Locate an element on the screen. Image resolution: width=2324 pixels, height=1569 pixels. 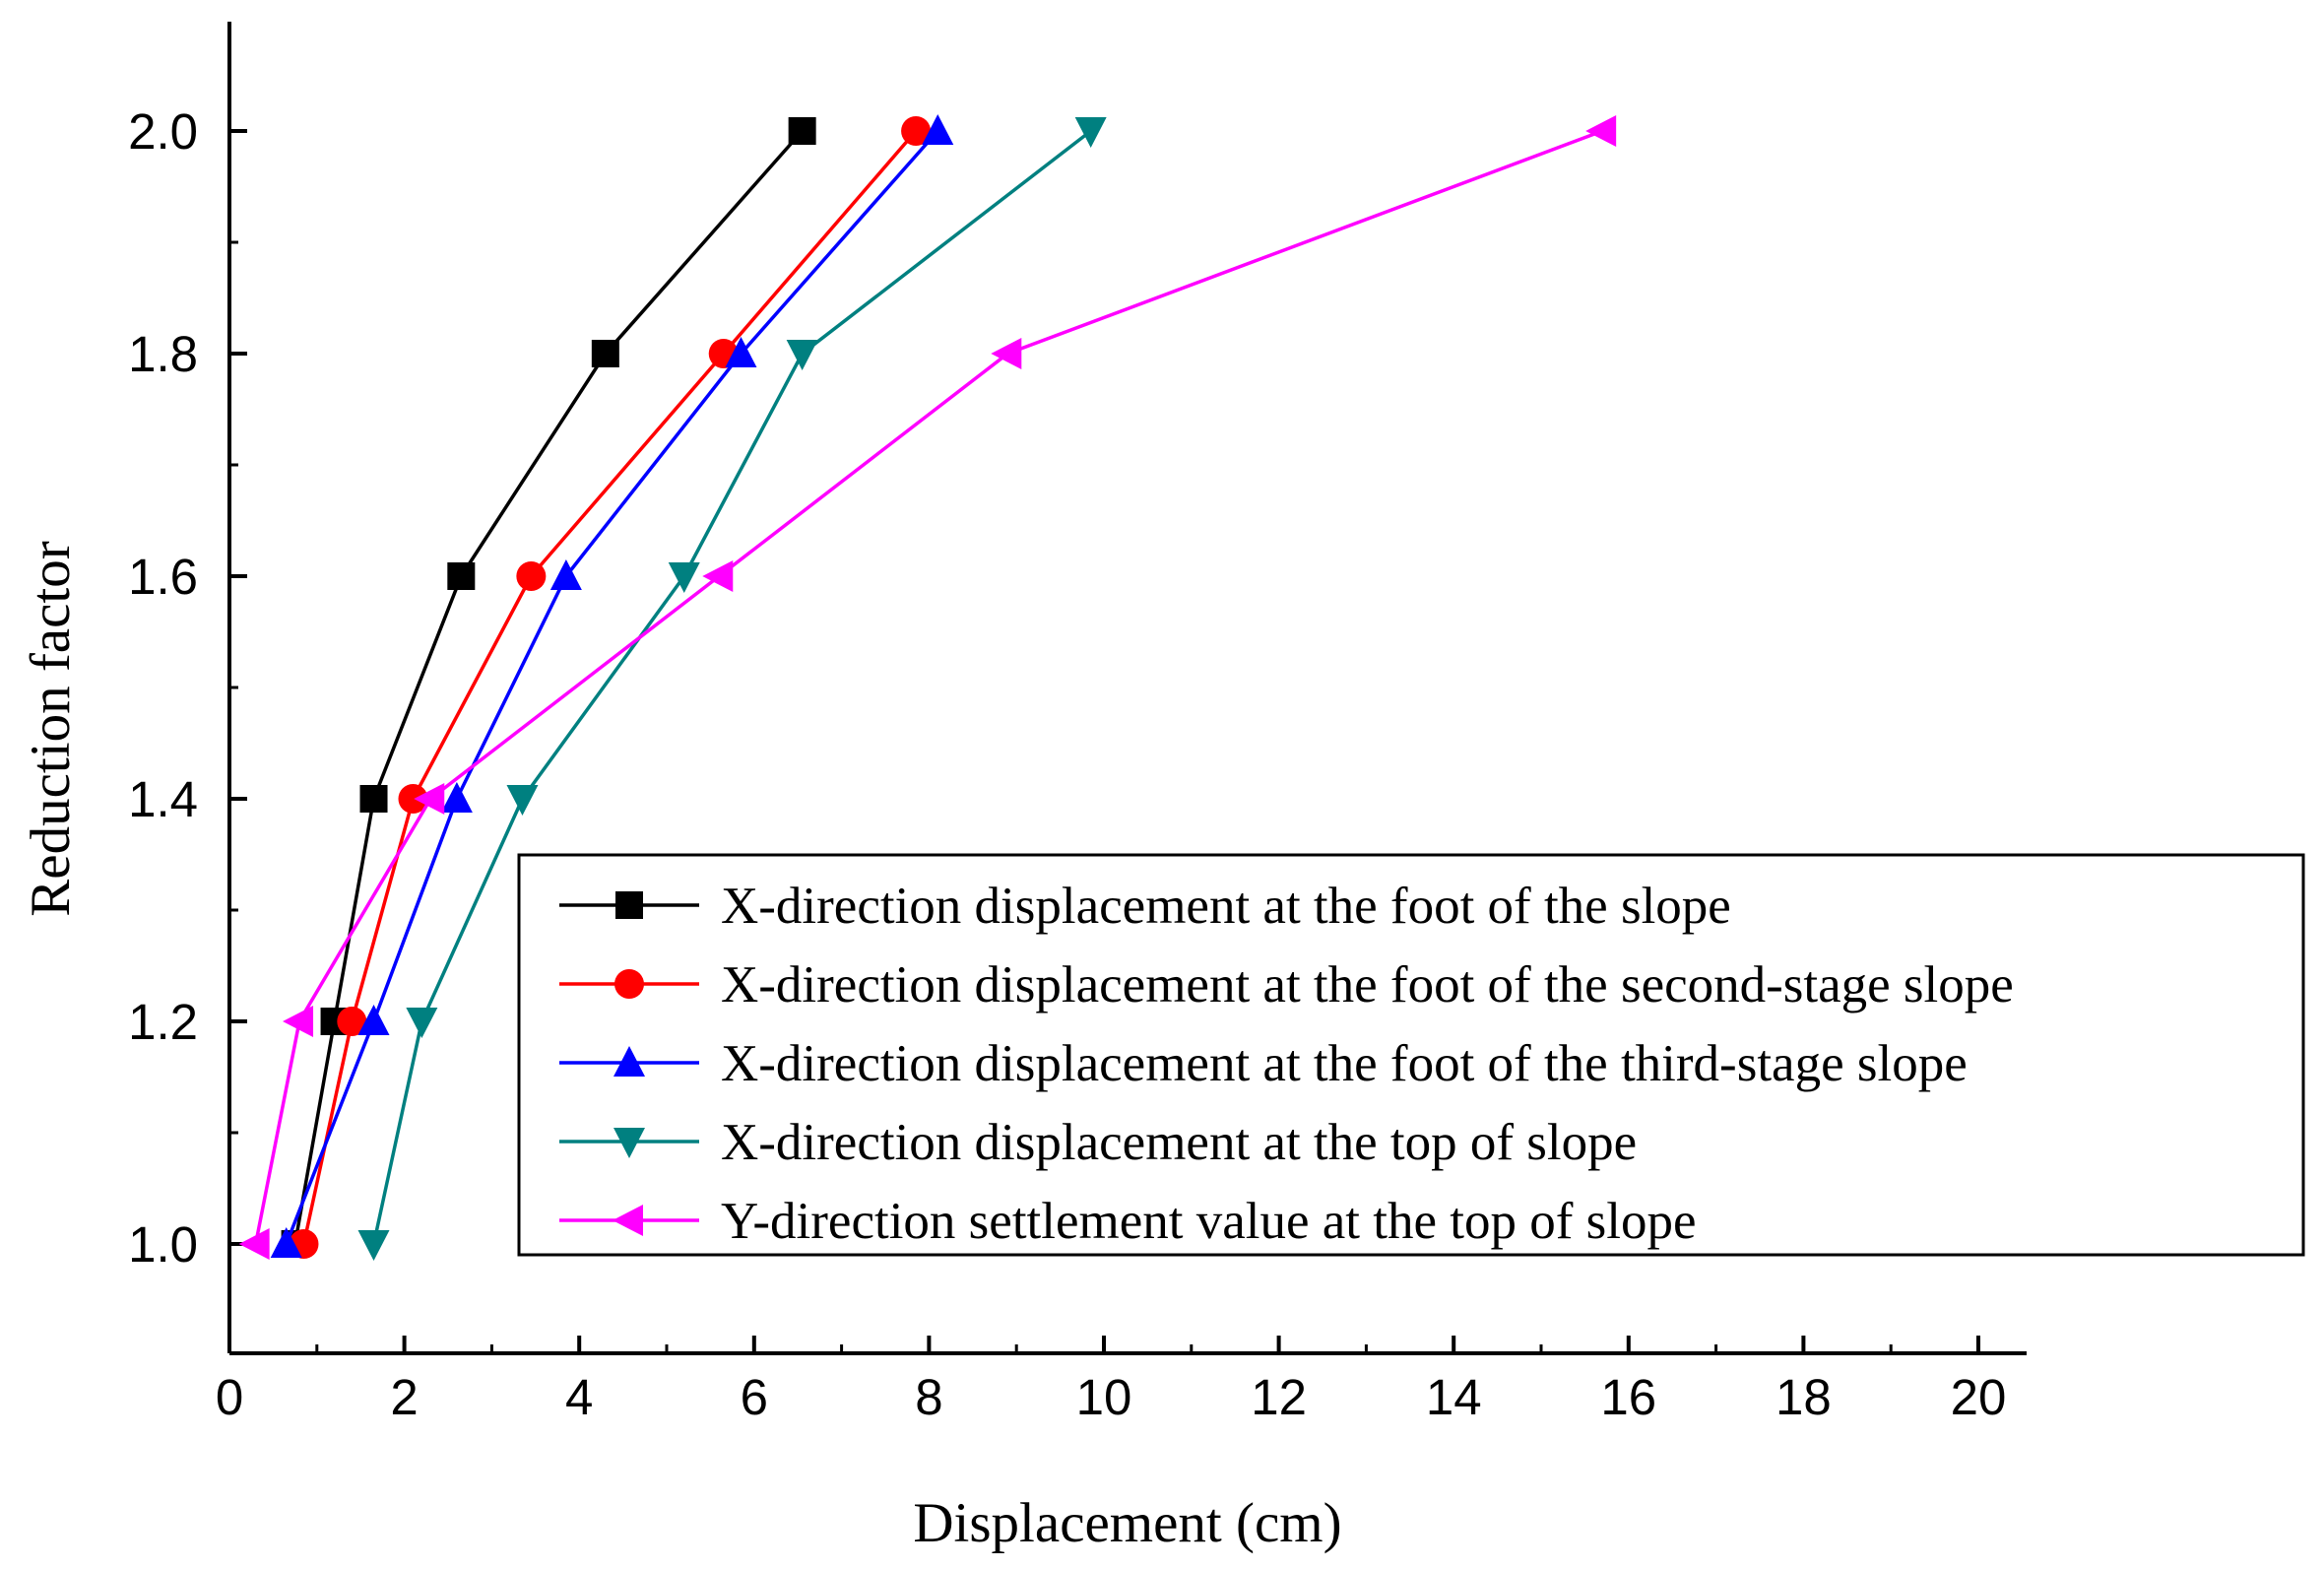
y-tick-label: 1.6 is located at coordinates (163, 577).